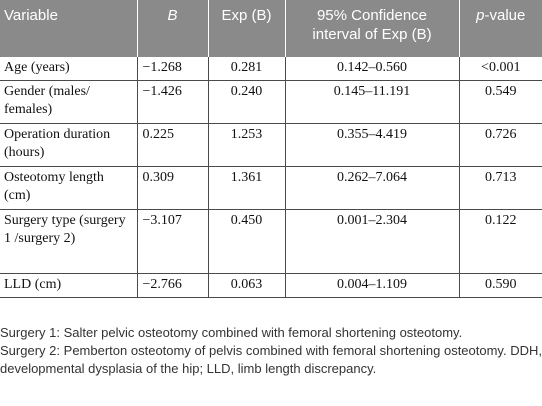 This screenshot has height=406, width=542. I want to click on cell-p: 0.726, so click(500, 144).